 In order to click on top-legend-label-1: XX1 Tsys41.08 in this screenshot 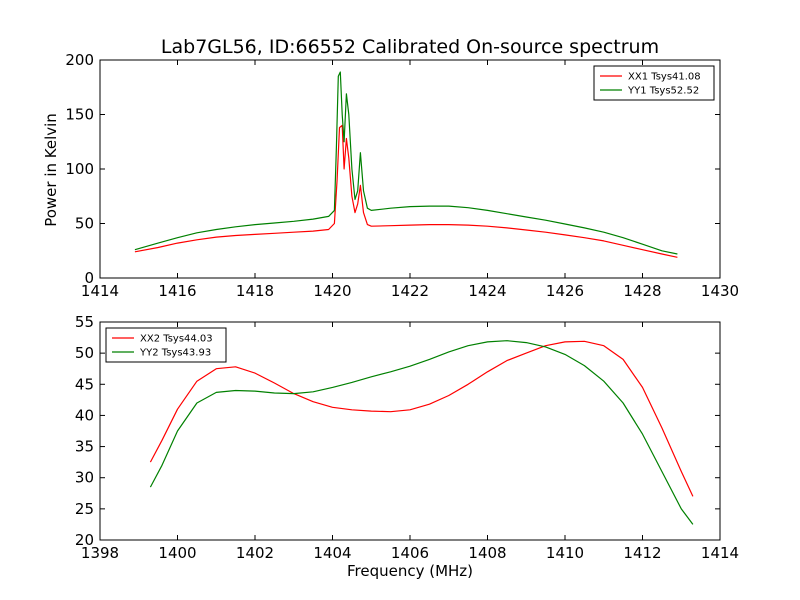, I will do `click(664, 77)`.